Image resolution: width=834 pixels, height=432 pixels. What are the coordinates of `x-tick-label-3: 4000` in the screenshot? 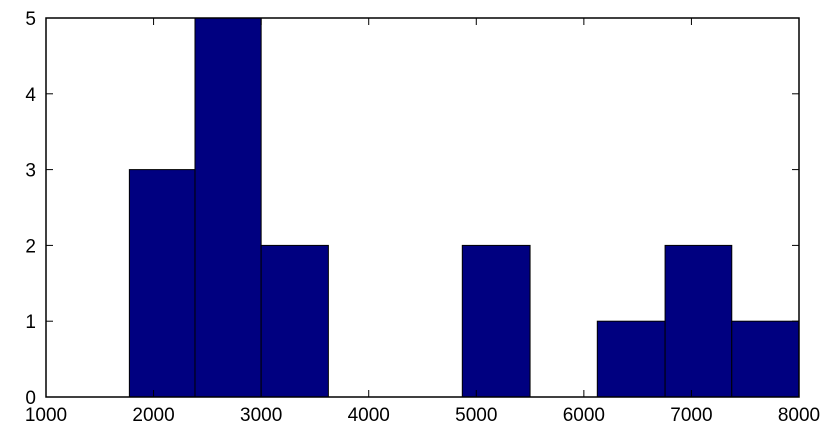 It's located at (369, 415).